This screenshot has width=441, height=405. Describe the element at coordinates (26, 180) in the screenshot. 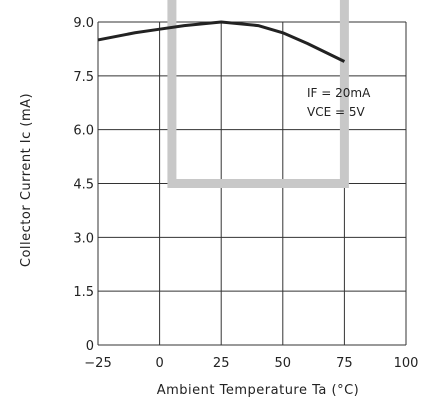

I see `y-axis-title: Collector Current Ic (mA)` at that location.